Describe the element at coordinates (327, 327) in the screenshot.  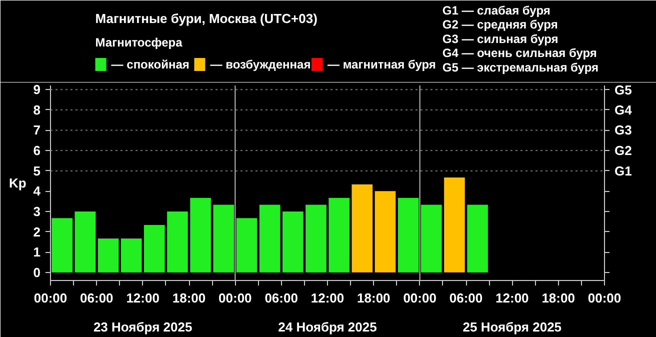
I see `text: 24 Ноября 2025` at that location.